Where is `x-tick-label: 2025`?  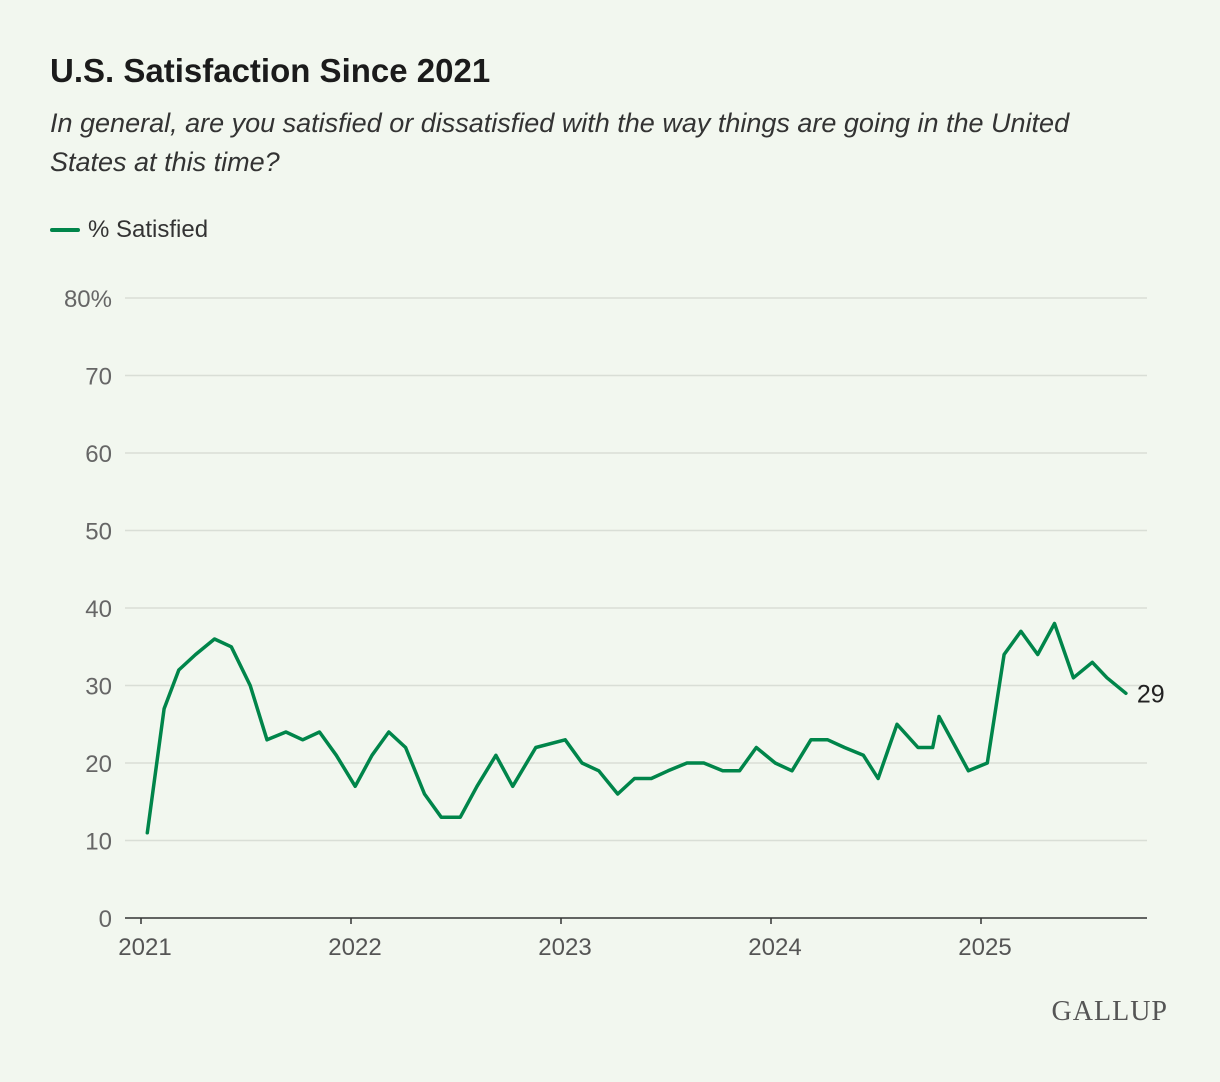 x-tick-label: 2025 is located at coordinates (984, 947).